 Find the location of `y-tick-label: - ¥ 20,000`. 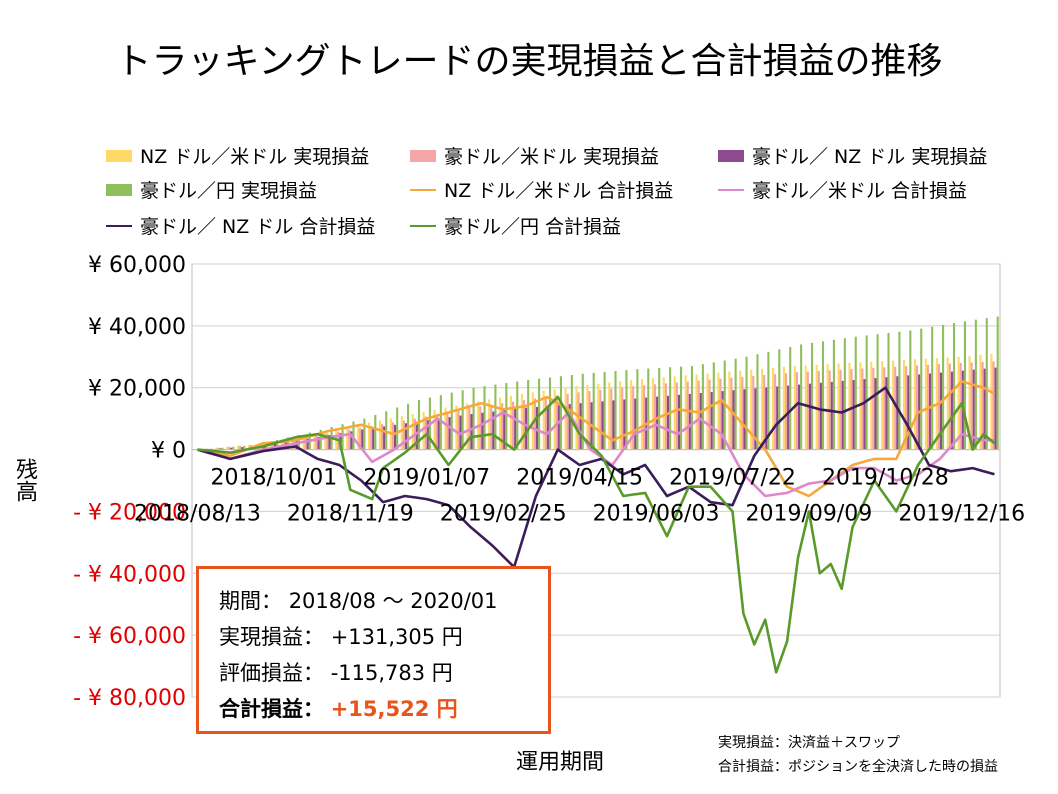

y-tick-label: - ¥ 20,000 is located at coordinates (129, 512).